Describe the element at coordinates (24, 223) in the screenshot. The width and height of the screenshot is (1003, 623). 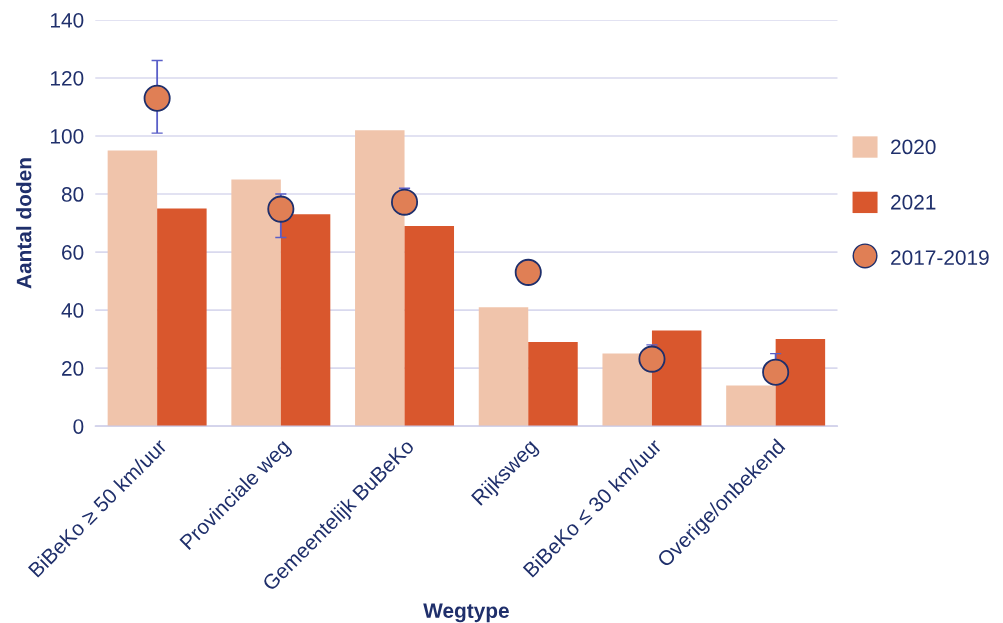
I see `y-axis-title: Aantal doden` at that location.